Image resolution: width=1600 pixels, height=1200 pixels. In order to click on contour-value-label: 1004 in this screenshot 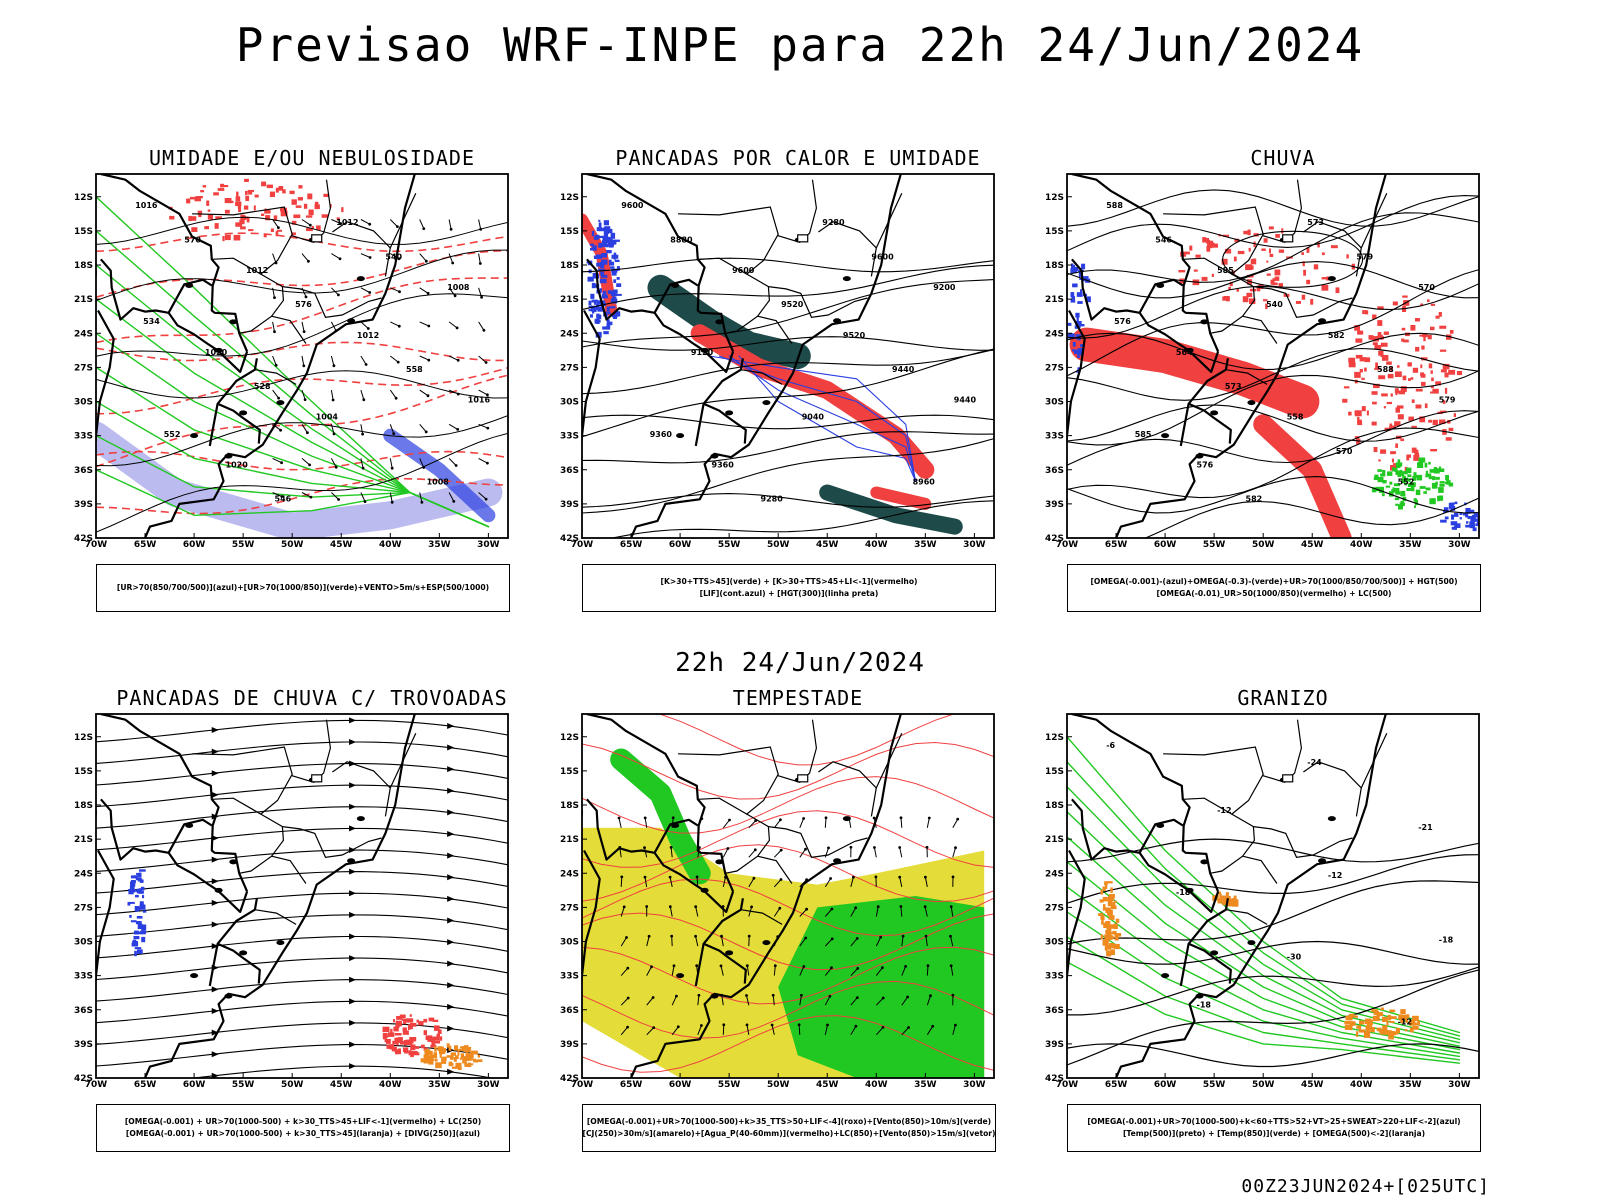, I will do `click(327, 417)`.